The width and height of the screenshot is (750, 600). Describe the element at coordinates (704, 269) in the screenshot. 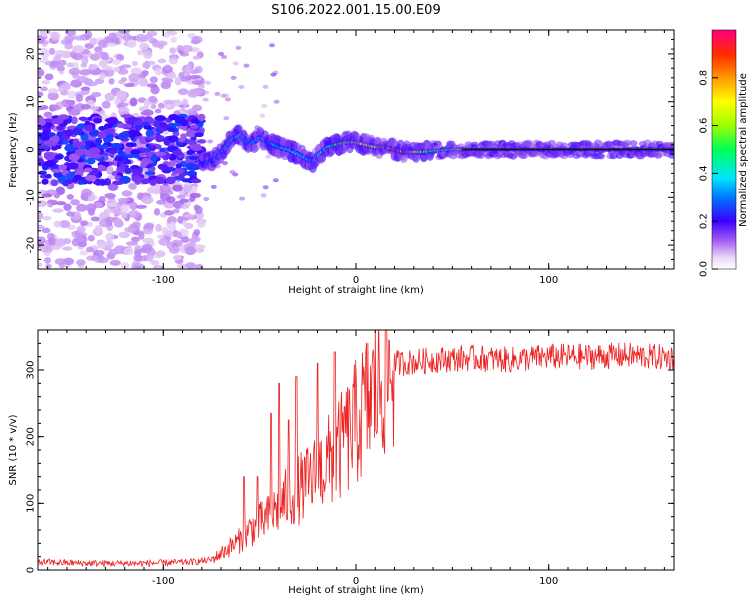

I see `colorbar-tick-label: 0.0` at that location.